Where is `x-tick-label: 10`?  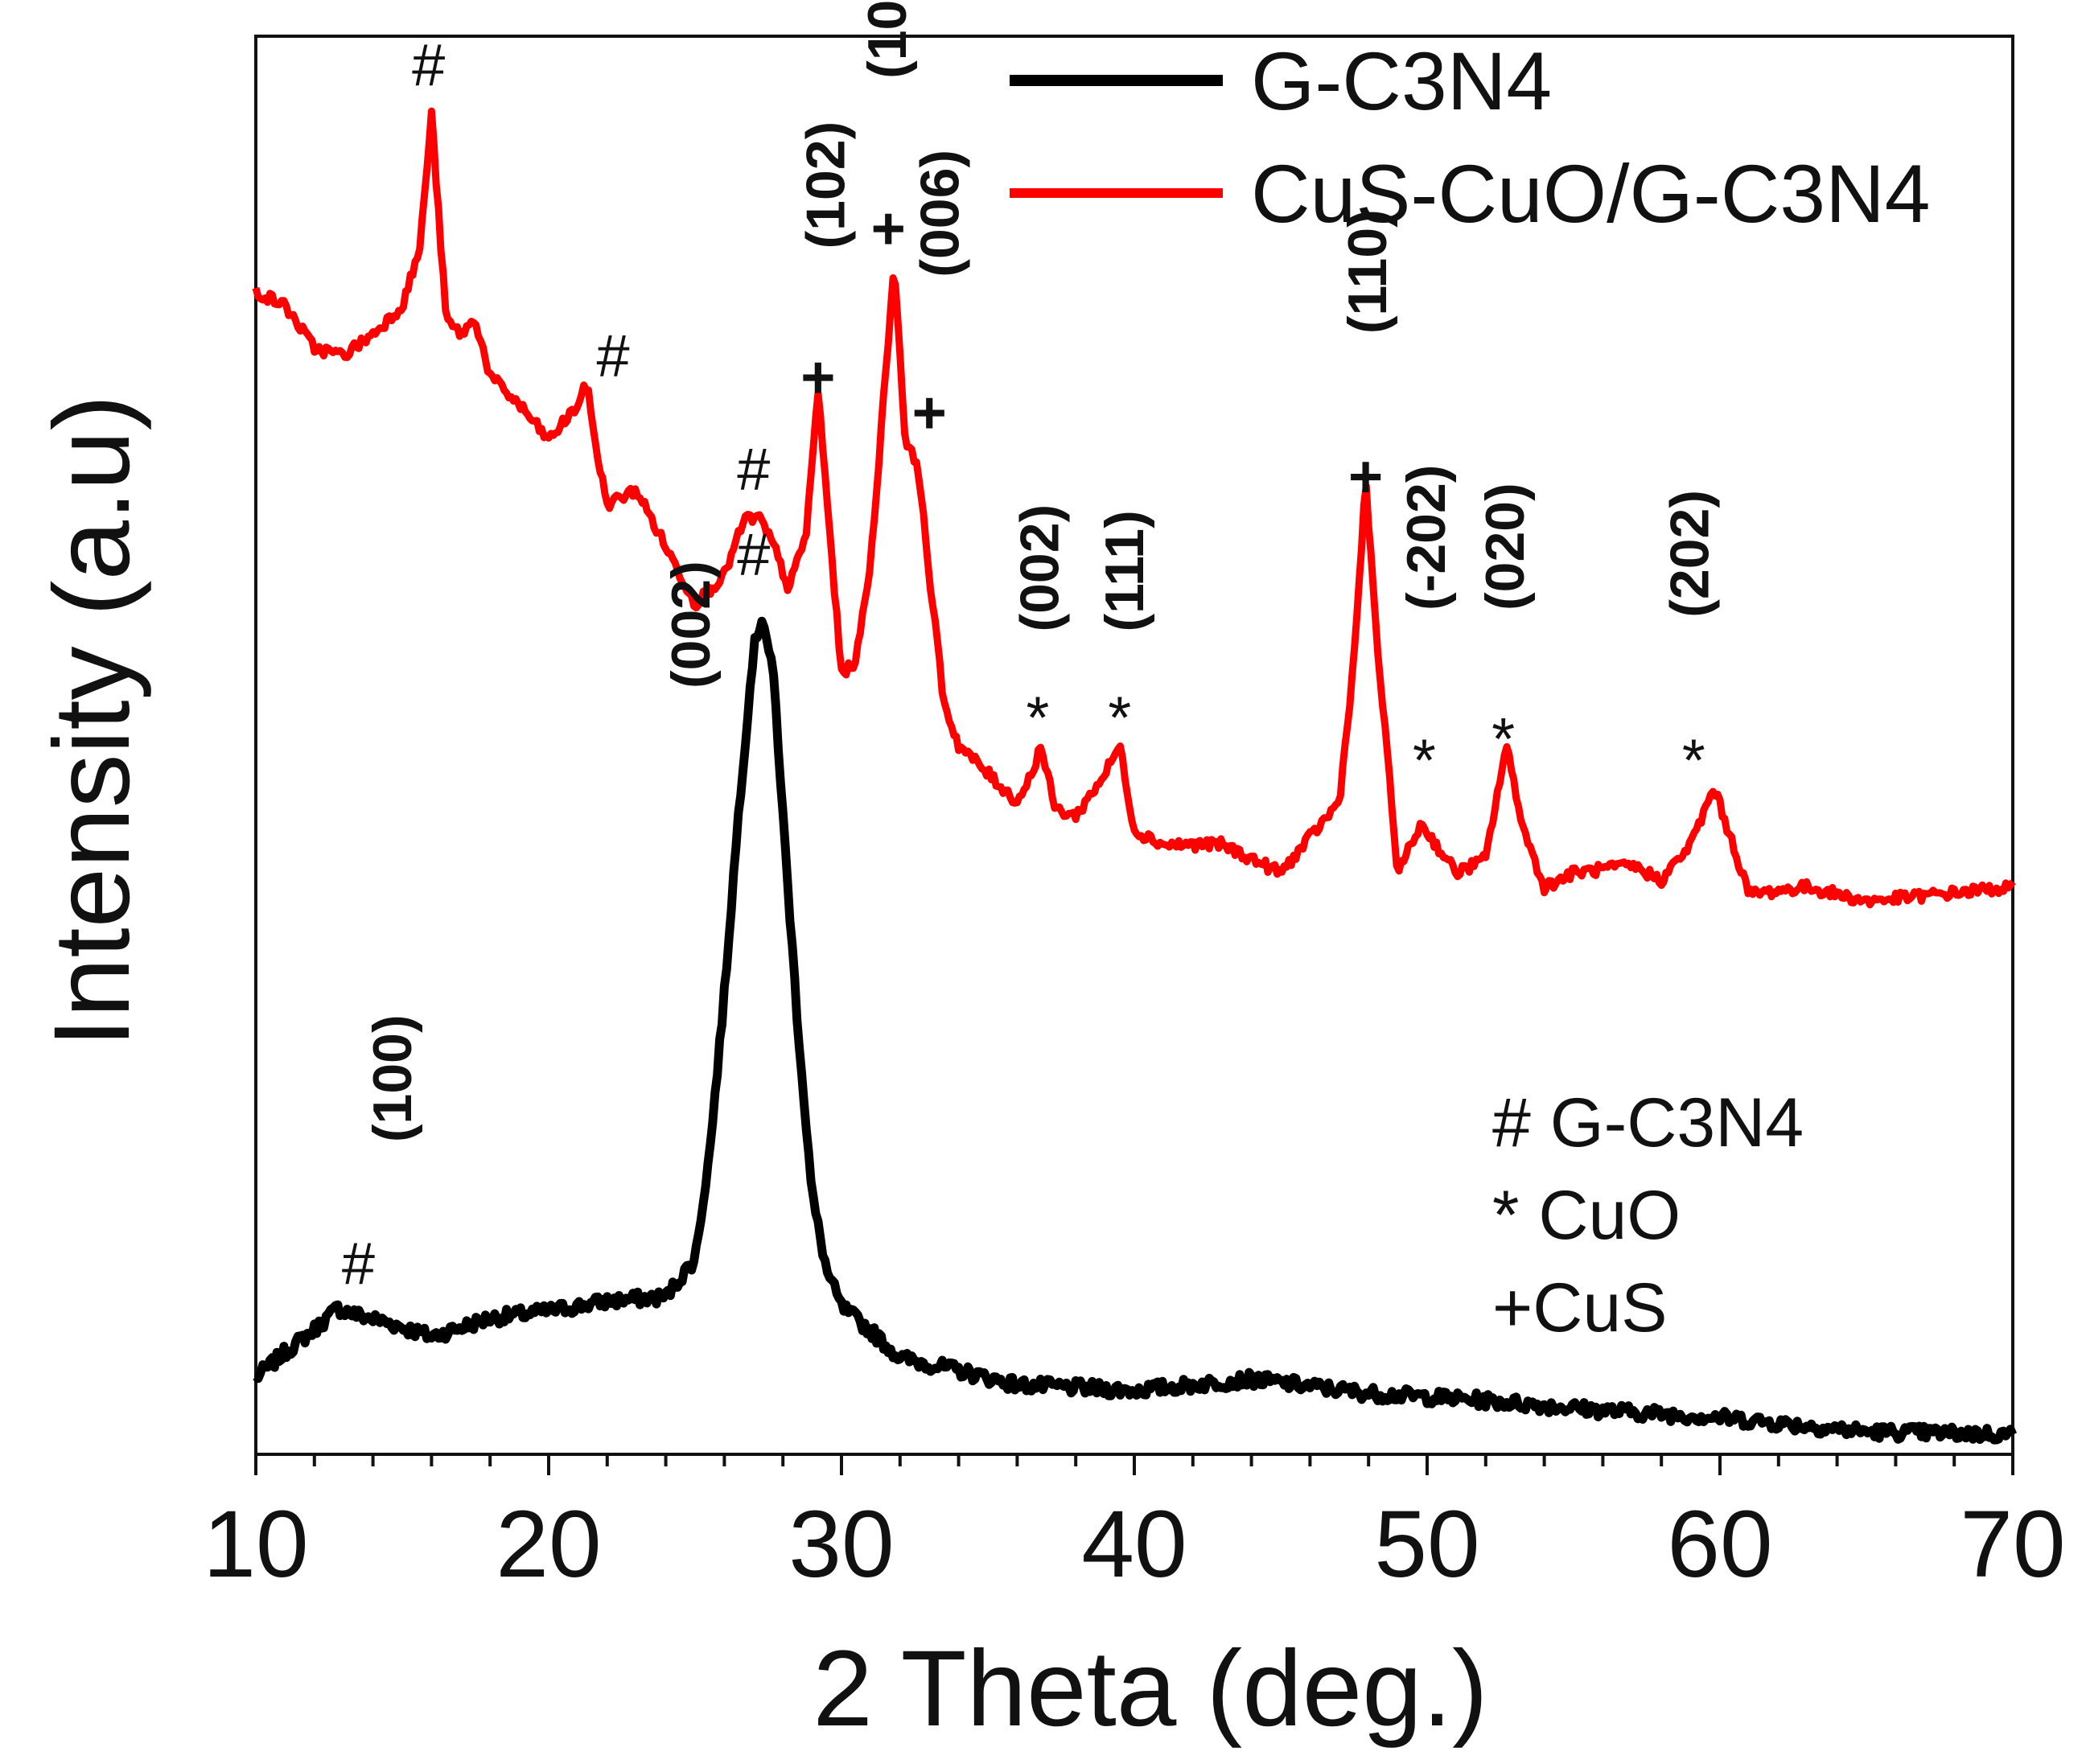
x-tick-label: 10 is located at coordinates (255, 1544).